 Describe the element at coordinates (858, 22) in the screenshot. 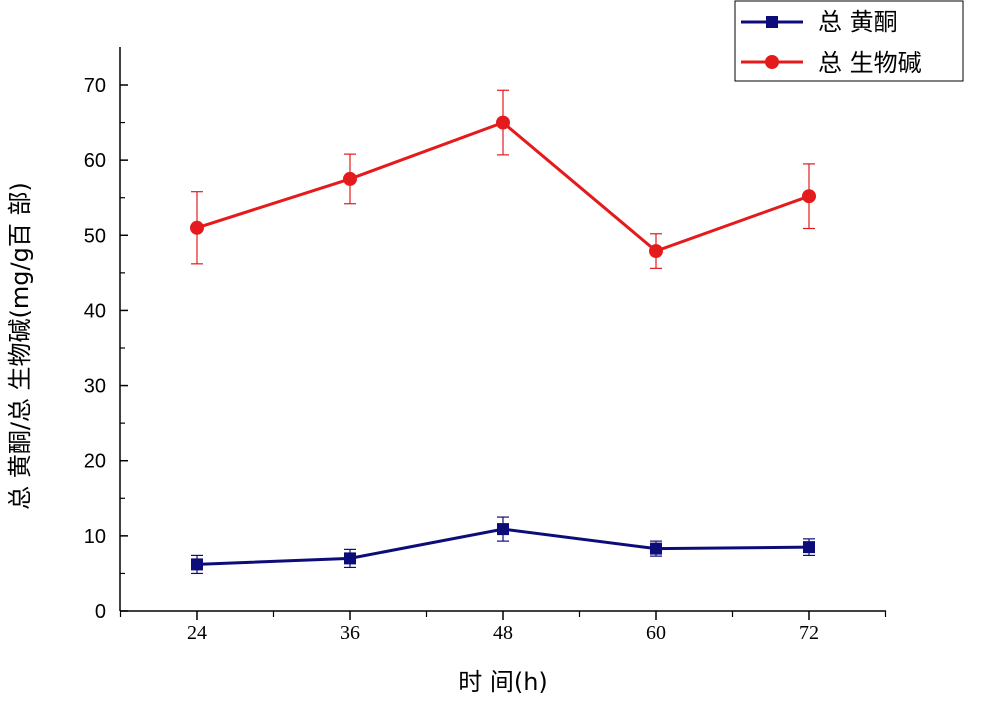

I see `legend-label-flavonoids: 总 黄酮` at that location.